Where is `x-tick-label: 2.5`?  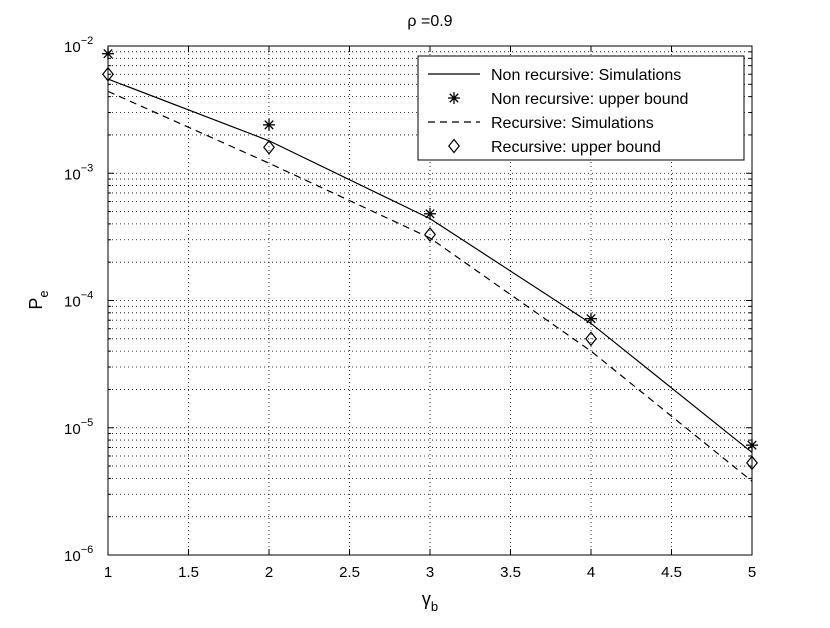 x-tick-label: 2.5 is located at coordinates (349, 572).